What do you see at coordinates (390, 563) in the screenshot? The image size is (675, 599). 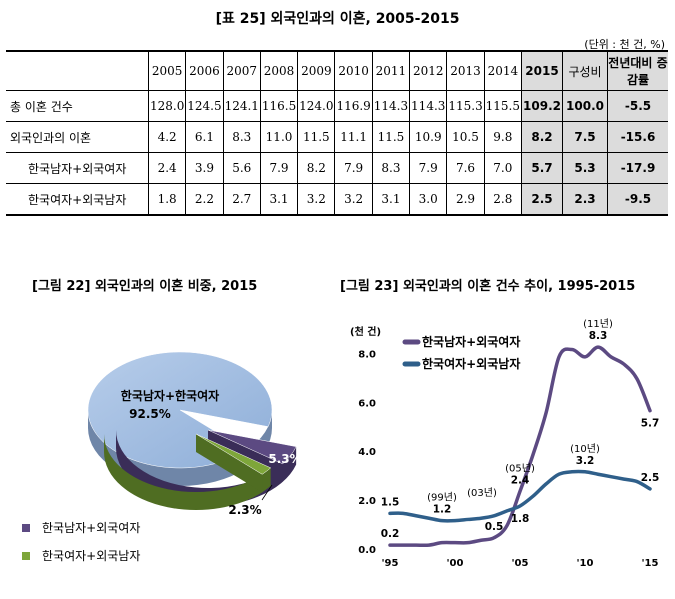 I see `x-tick-label: '95` at bounding box center [390, 563].